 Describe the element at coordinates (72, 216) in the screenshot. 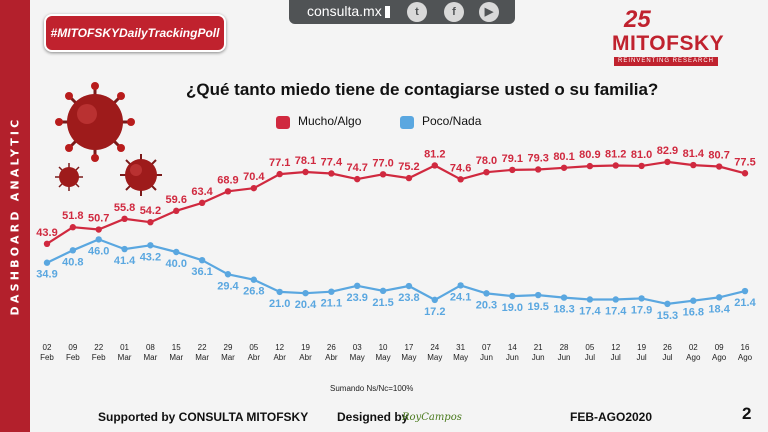

I see `data-label: 51.8` at that location.